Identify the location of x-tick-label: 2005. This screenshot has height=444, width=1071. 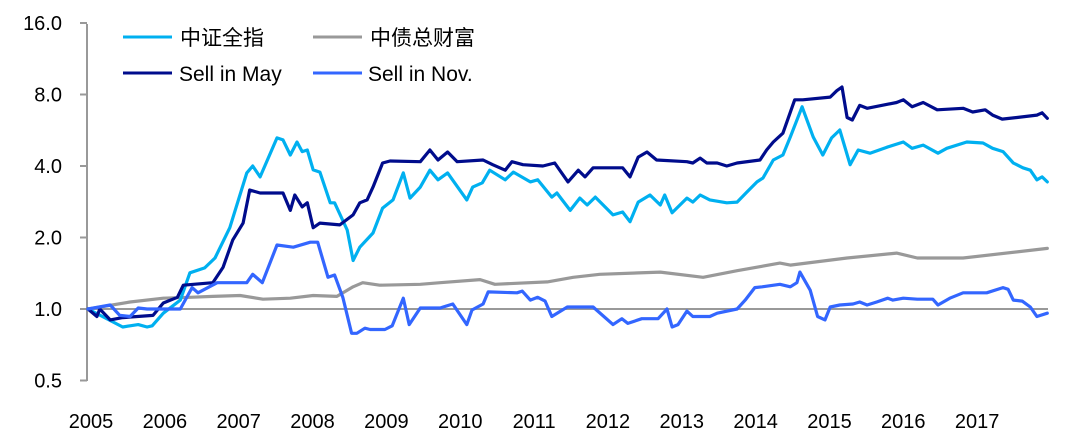
(91, 422).